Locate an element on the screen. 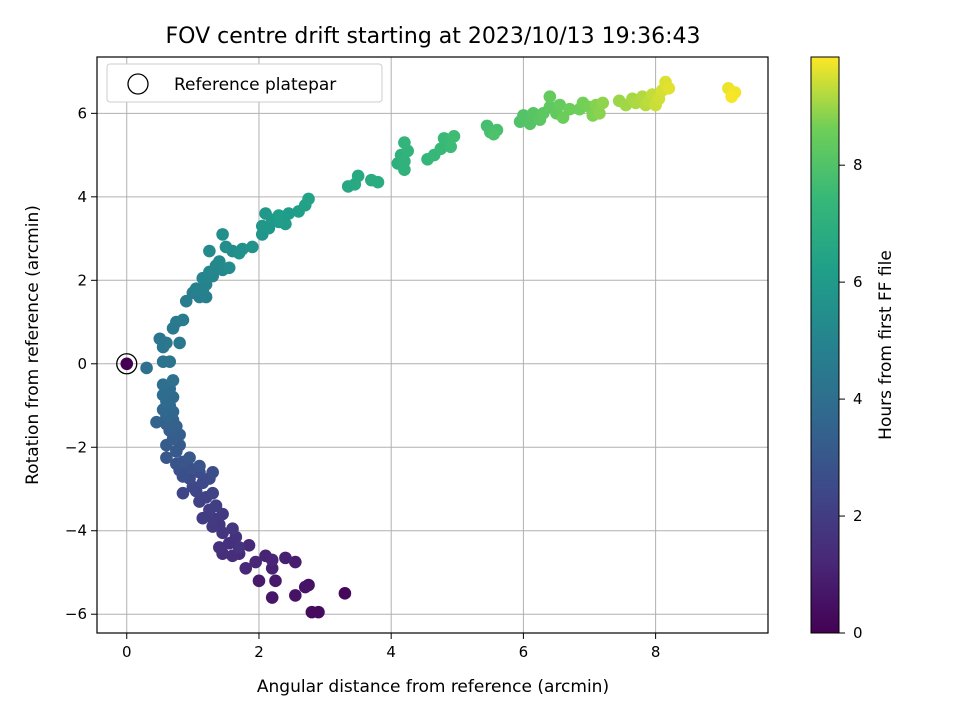  y-tick-label: 6 is located at coordinates (82, 113).